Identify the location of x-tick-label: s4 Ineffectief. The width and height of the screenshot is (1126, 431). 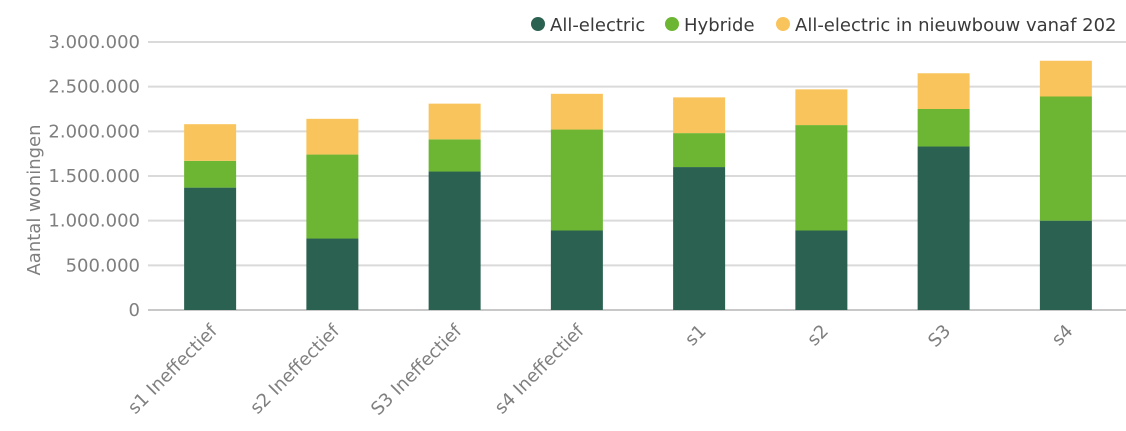
(540, 369).